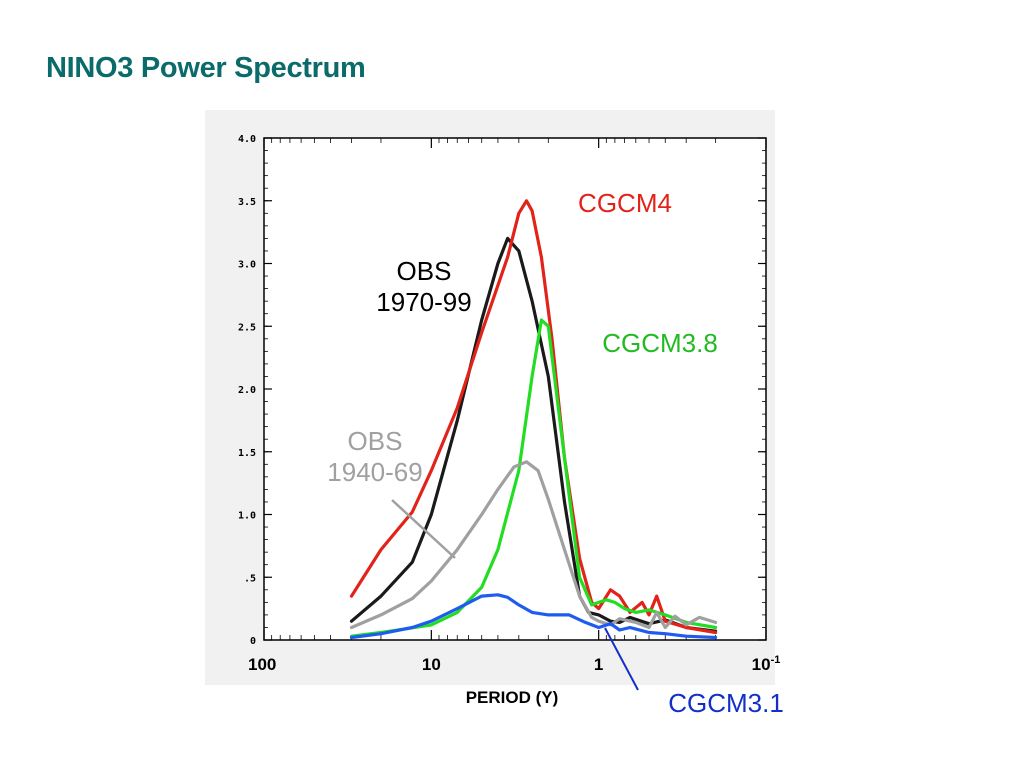  Describe the element at coordinates (206, 68) in the screenshot. I see `slide-title: NINO3 Power Spectrum` at that location.